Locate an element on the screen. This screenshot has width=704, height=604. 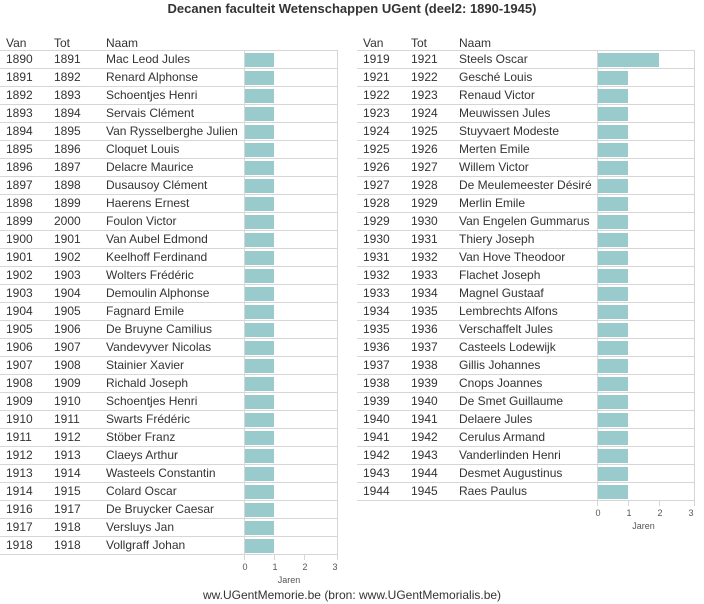
cell-naam: Swarts Frédéric is located at coordinates (148, 419).